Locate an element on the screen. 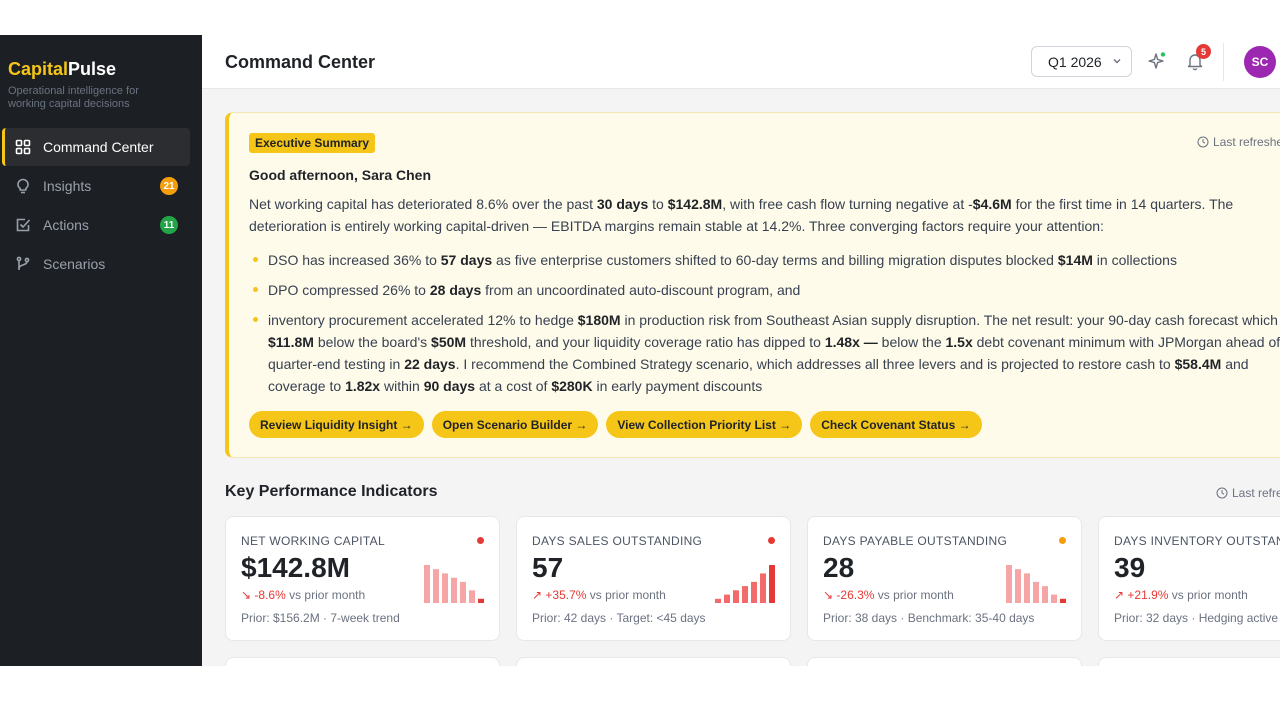 The width and height of the screenshot is (1280, 720). checkbox-icon is located at coordinates (23, 225).